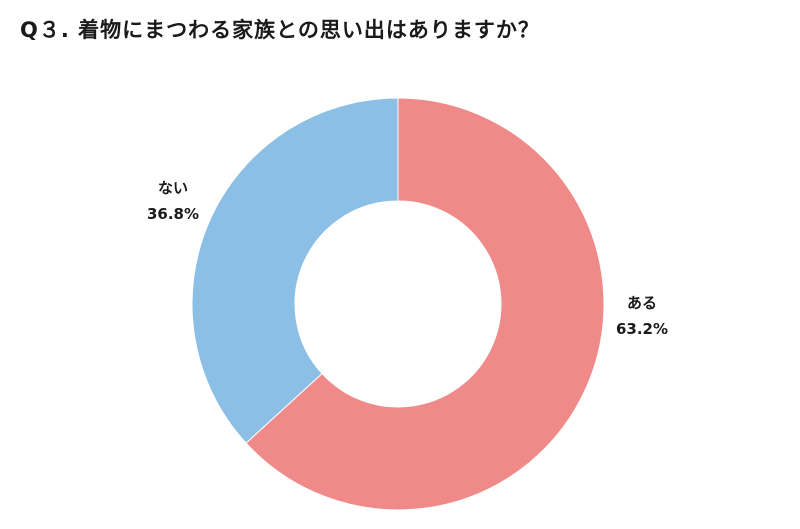 The width and height of the screenshot is (800, 529). Describe the element at coordinates (280, 30) in the screenshot. I see `chart-title: Q３. 着物にまつわる家族との思い出はありますか？` at that location.